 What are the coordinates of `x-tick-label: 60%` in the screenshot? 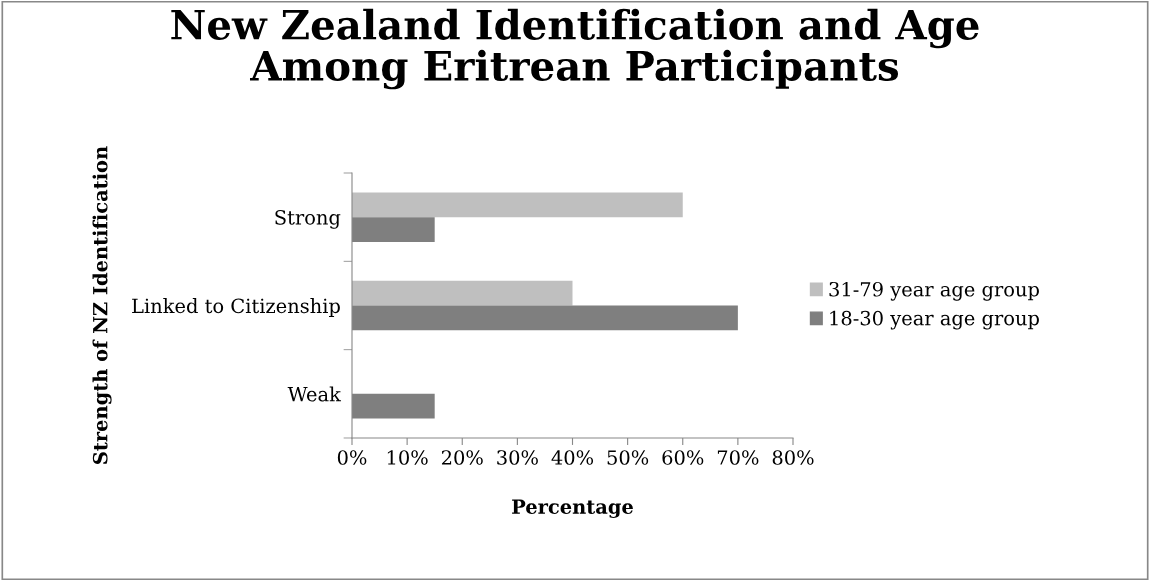 It's located at (683, 457).